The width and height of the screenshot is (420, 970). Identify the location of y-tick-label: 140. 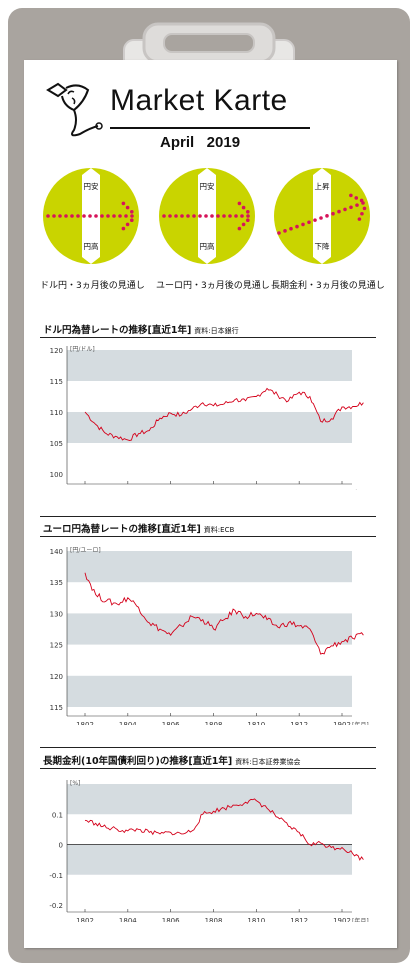
(56, 552).